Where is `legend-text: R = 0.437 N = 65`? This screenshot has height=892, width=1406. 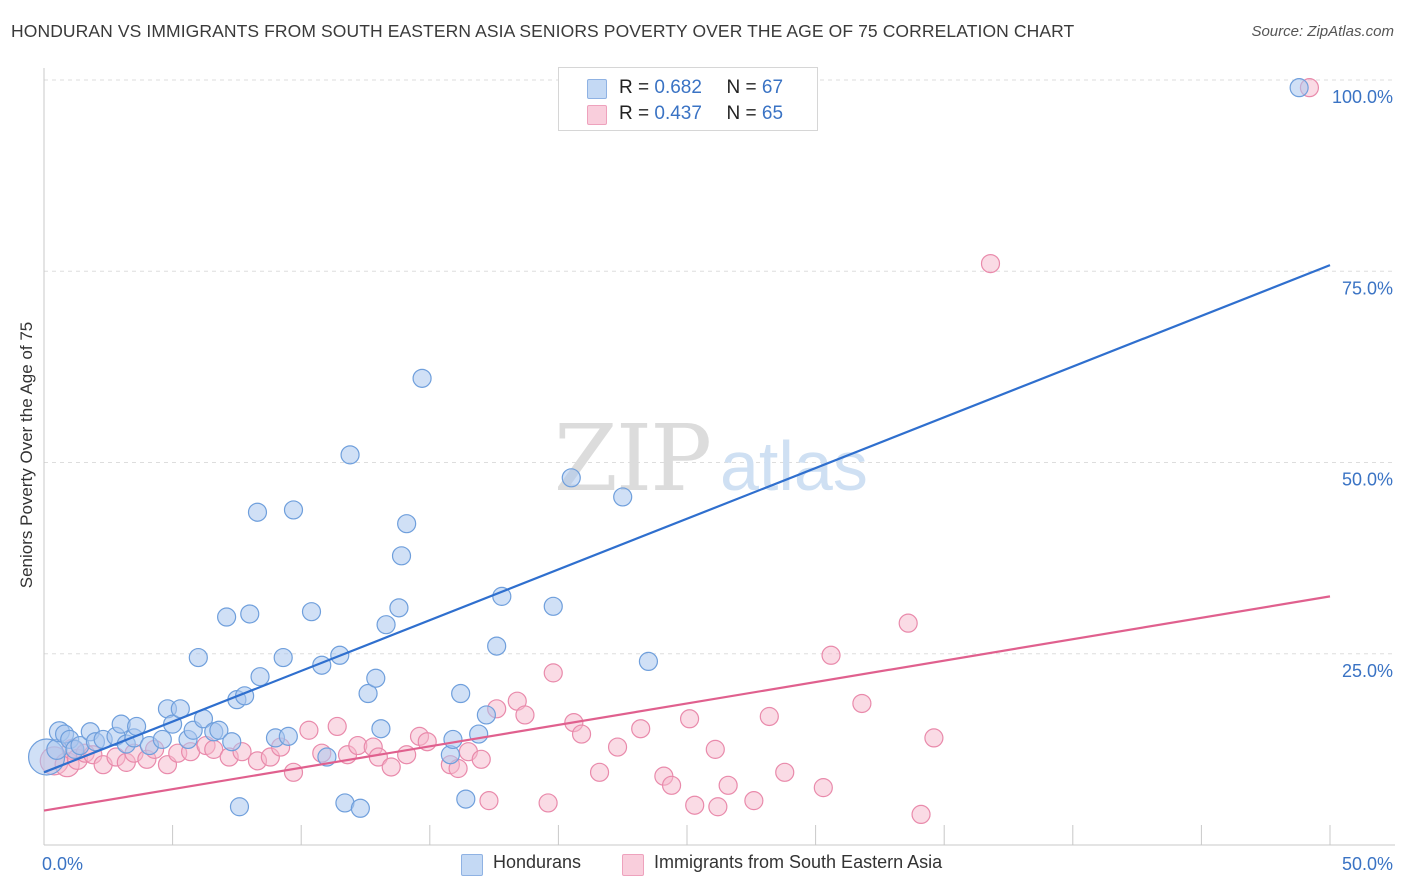 legend-text: R = 0.437 N = 65 is located at coordinates (701, 114).